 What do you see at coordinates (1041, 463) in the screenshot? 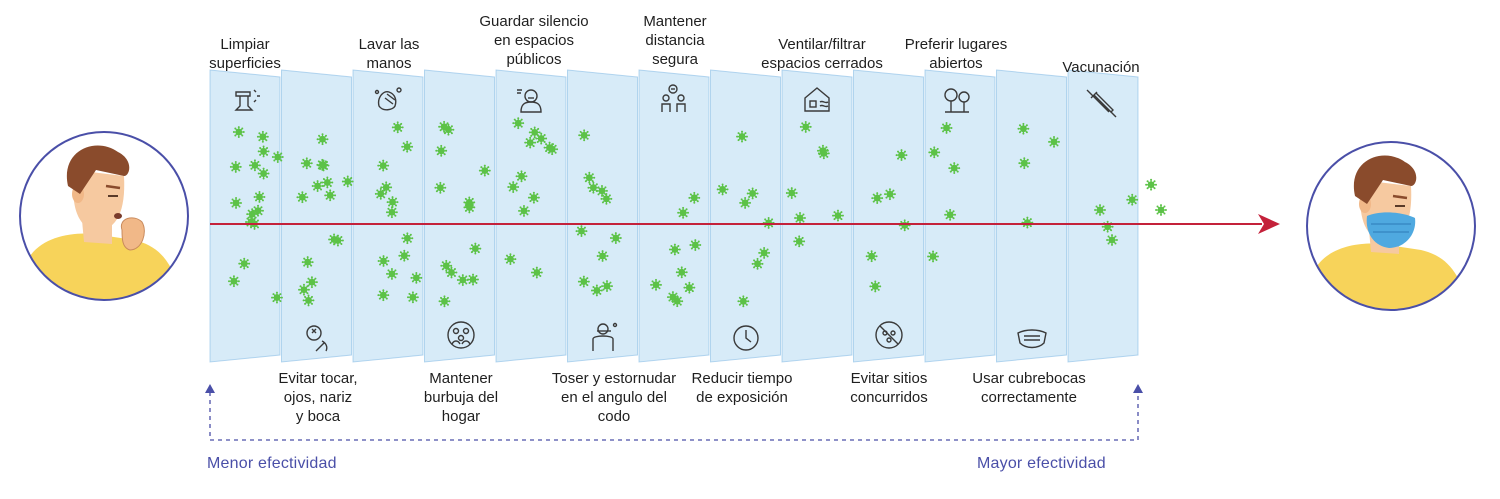
I see `high-effectiveness-label: Mayor efectividad` at bounding box center [1041, 463].